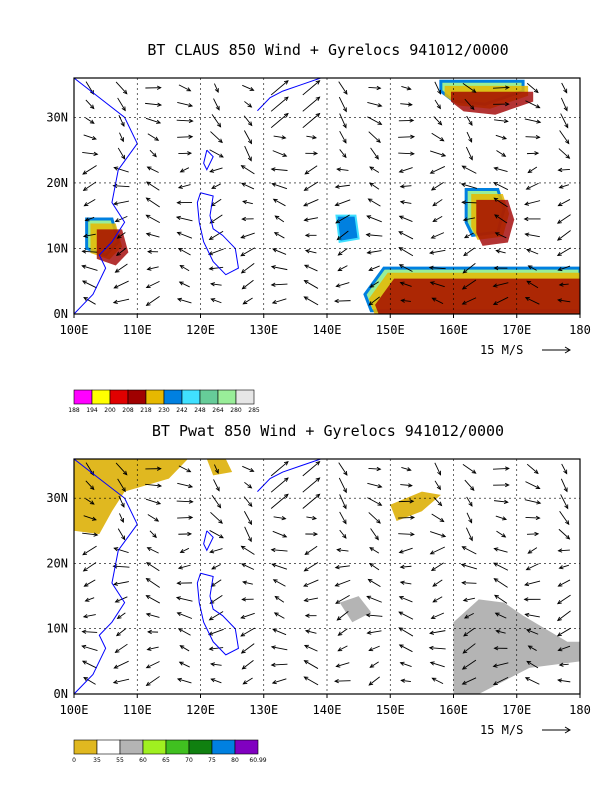  I want to click on colorbar-label: 230, so click(164, 410).